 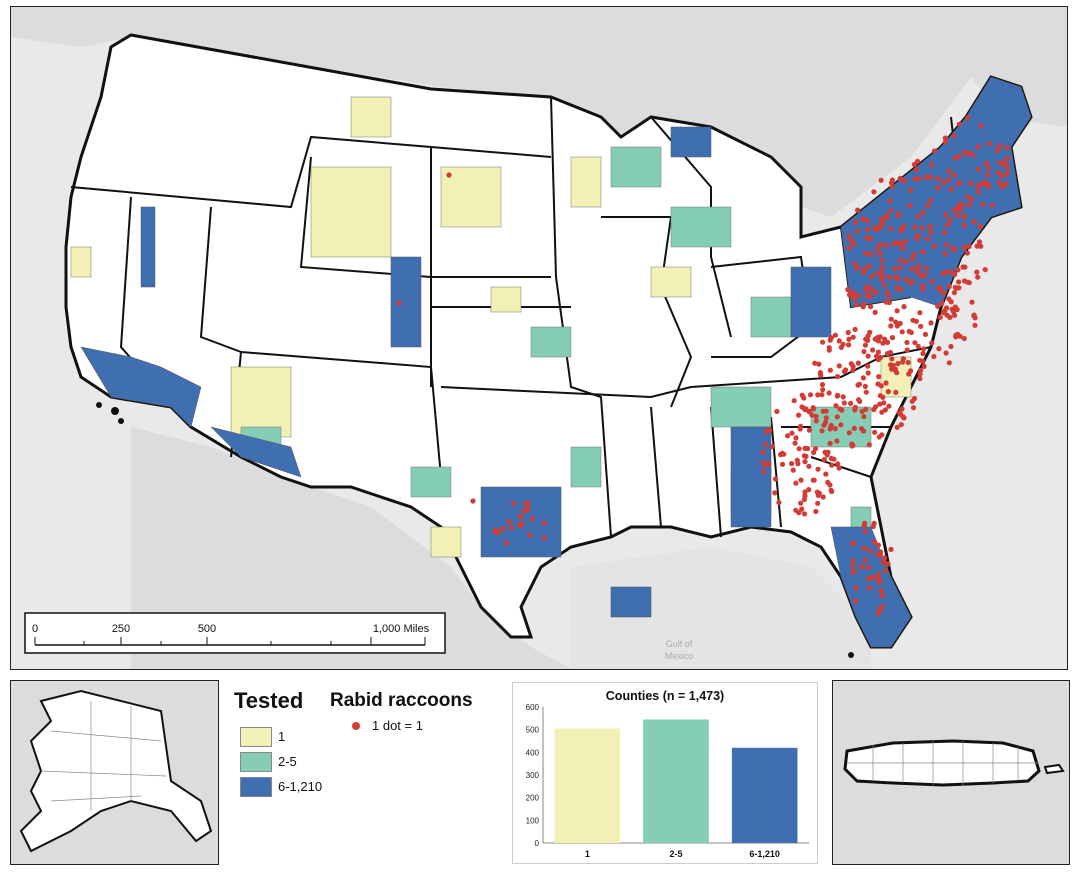 I want to click on alaska-inset, so click(x=114, y=772).